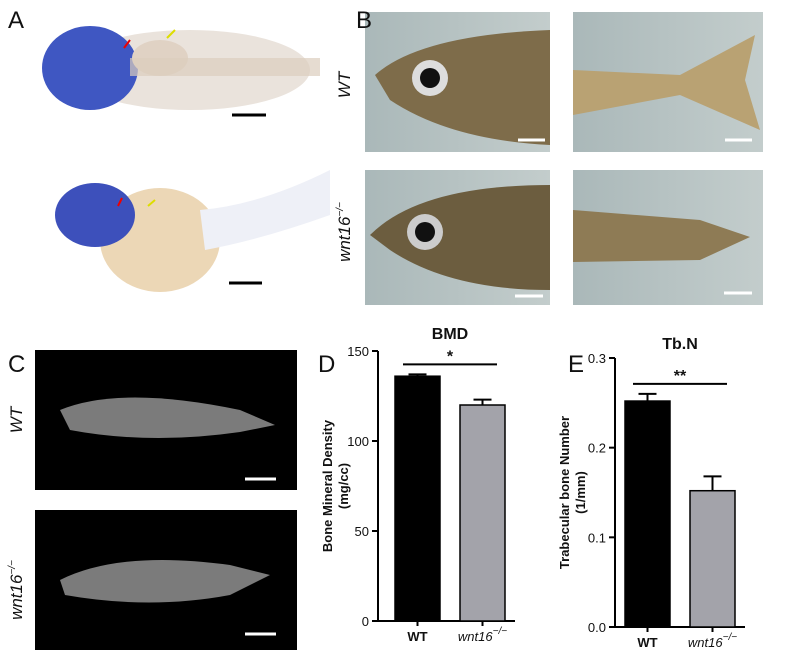 This screenshot has height=665, width=797. Describe the element at coordinates (580, 492) in the screenshot. I see `y-axis-label: (1/mm)` at that location.